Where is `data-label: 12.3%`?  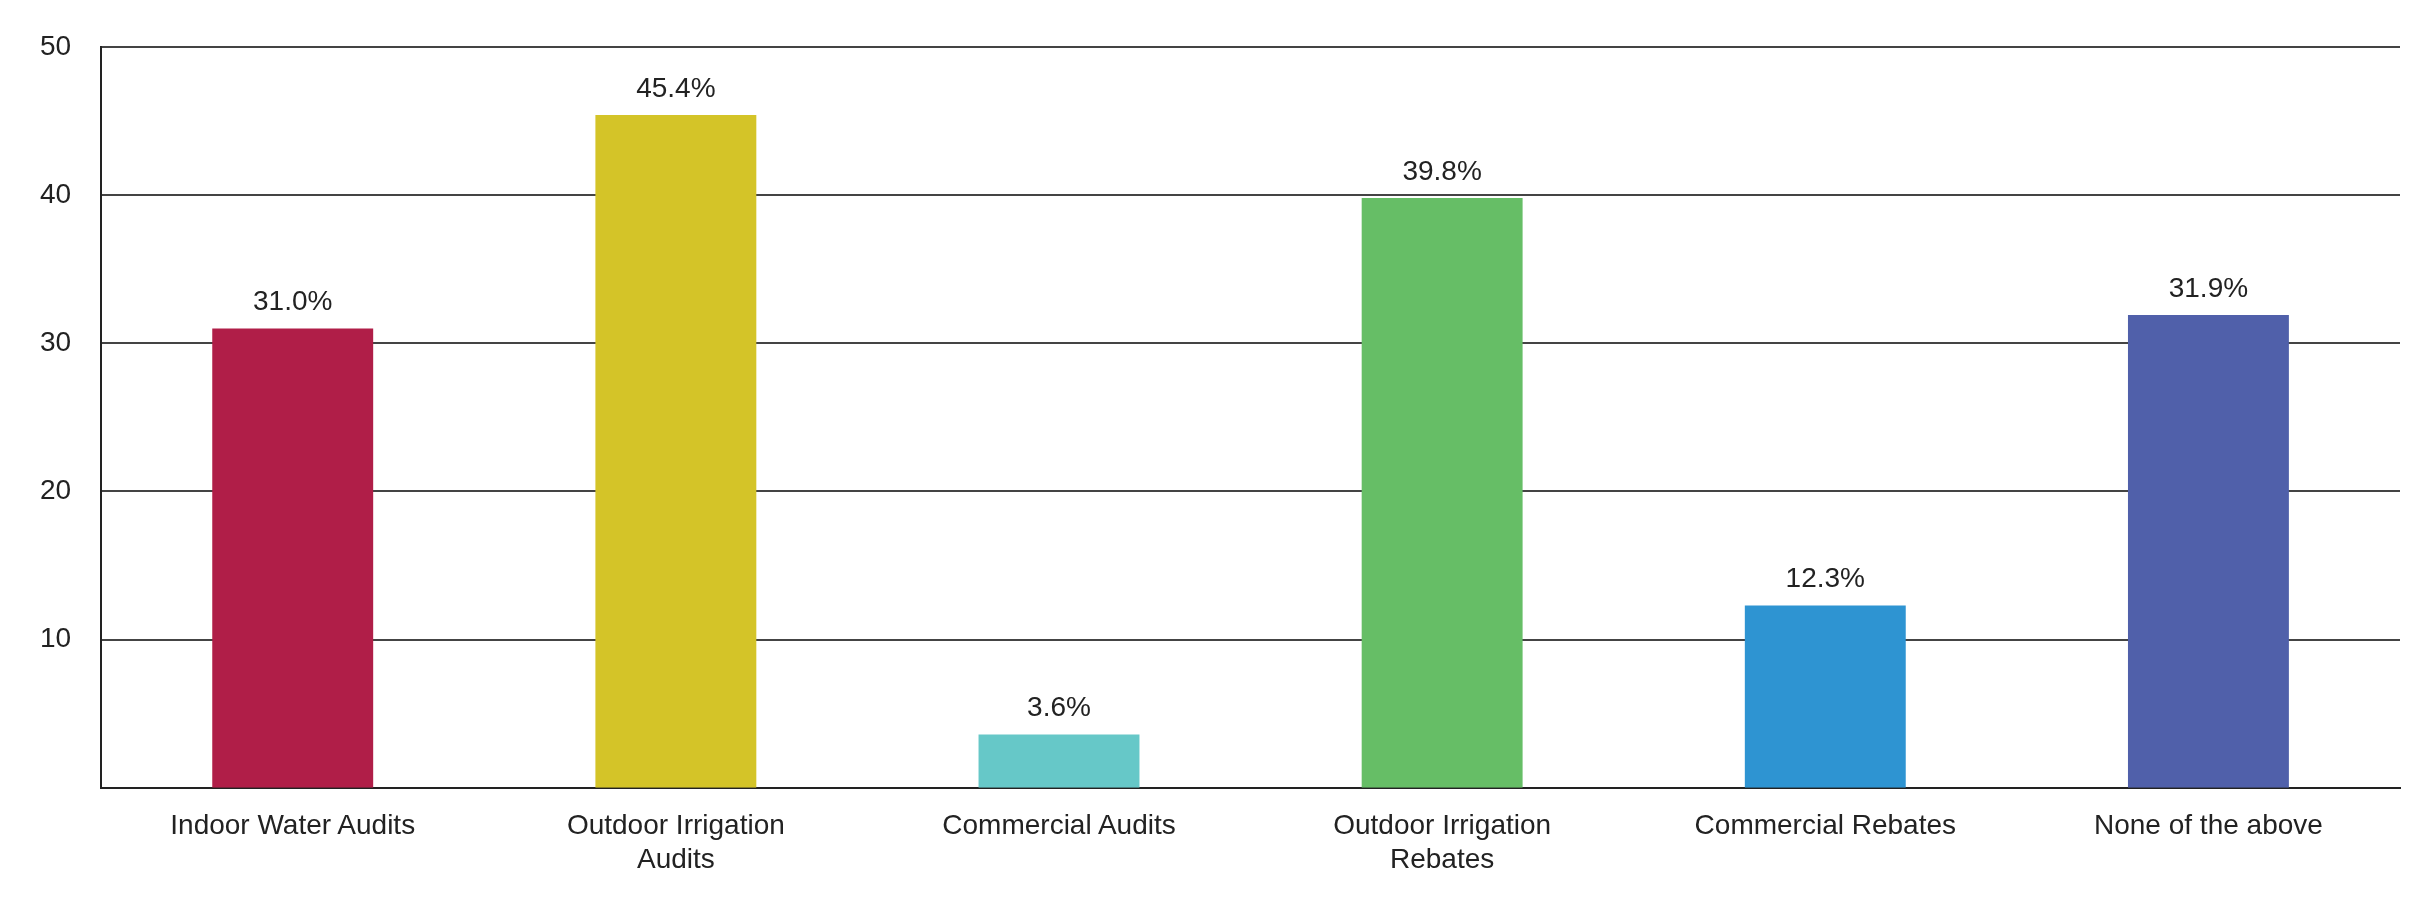
data-label: 12.3% is located at coordinates (1825, 578).